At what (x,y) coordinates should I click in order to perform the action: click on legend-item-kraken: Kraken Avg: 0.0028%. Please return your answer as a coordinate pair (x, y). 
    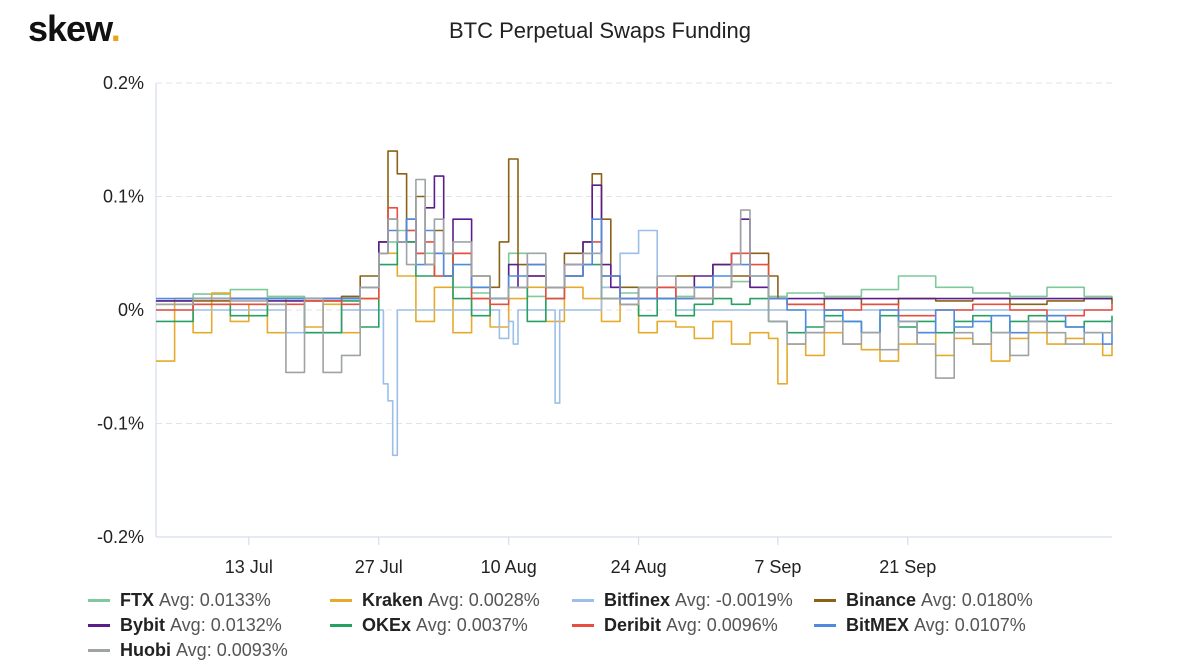
    Looking at the image, I should click on (435, 600).